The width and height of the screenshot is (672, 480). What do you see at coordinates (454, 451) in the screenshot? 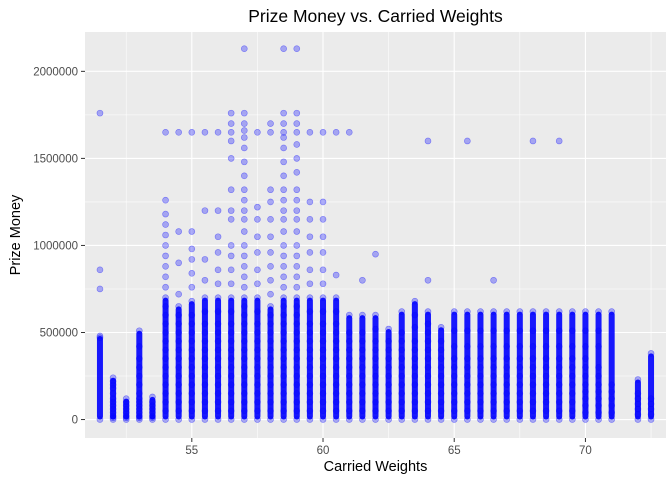
I see `x-tick-label: 65` at bounding box center [454, 451].